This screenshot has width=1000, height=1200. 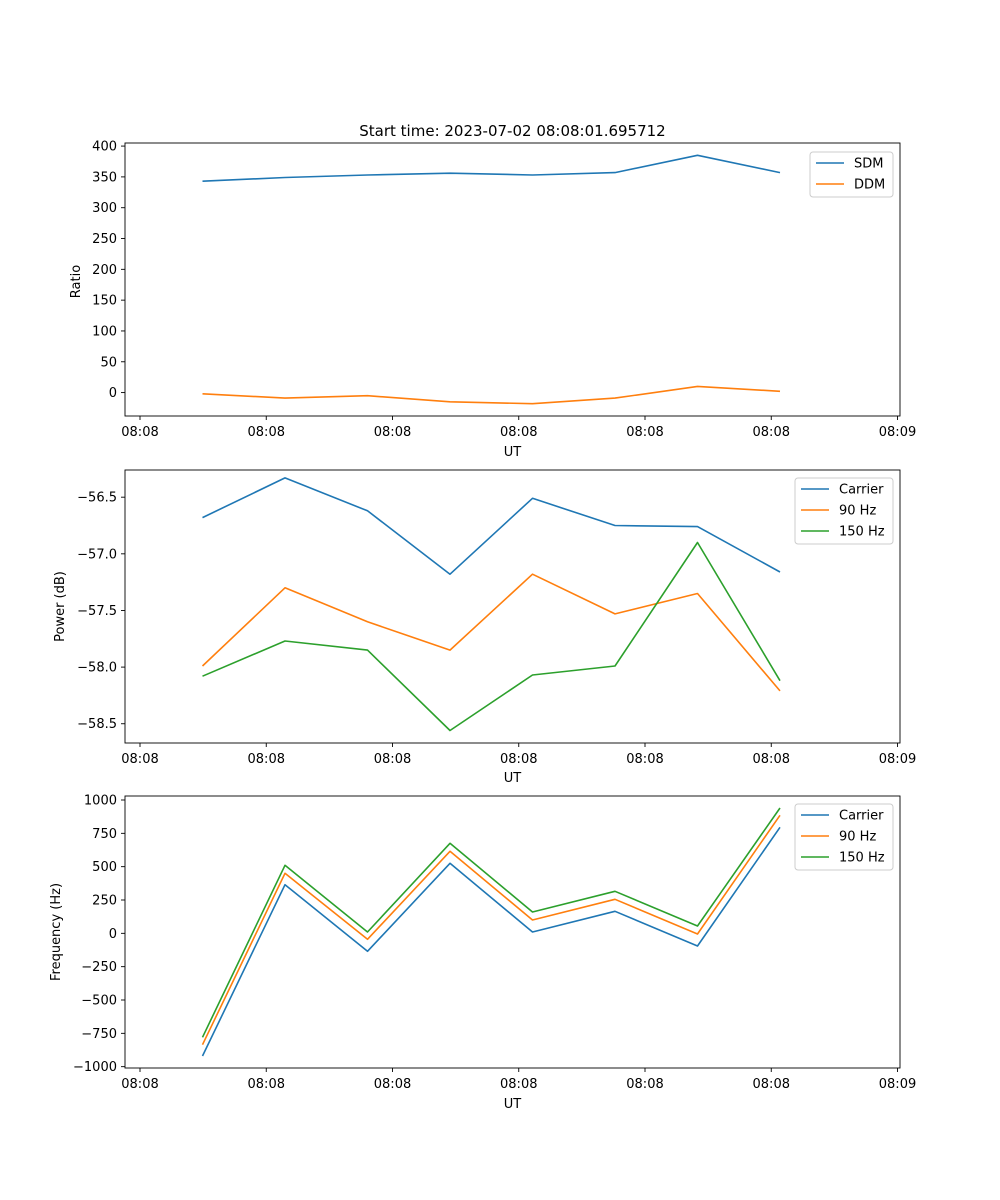 What do you see at coordinates (491, 168) in the screenshot?
I see `series-line-sdm` at bounding box center [491, 168].